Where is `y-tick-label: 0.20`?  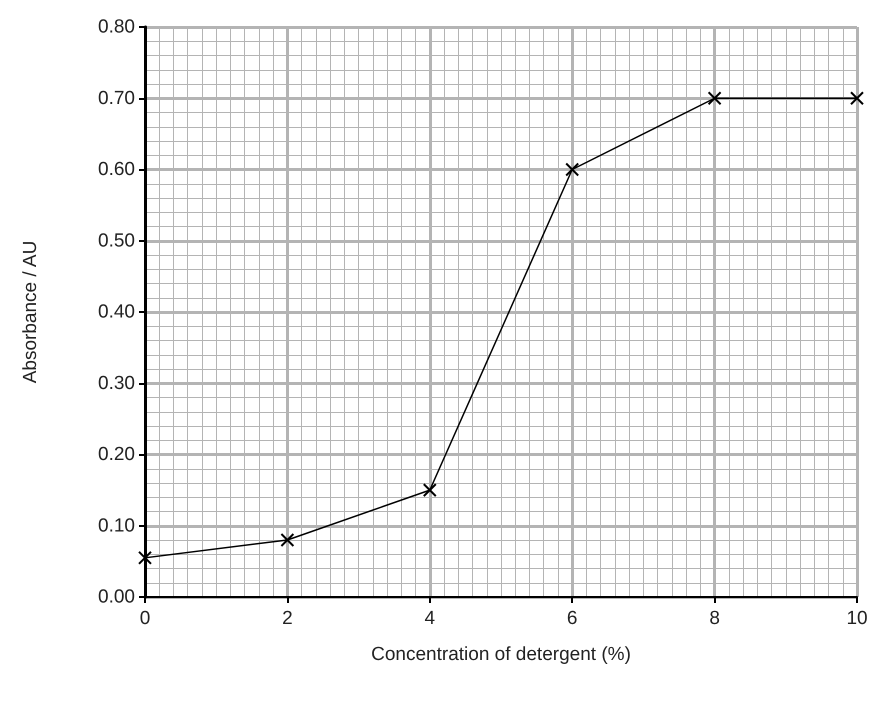 y-tick-label: 0.20 is located at coordinates (116, 454).